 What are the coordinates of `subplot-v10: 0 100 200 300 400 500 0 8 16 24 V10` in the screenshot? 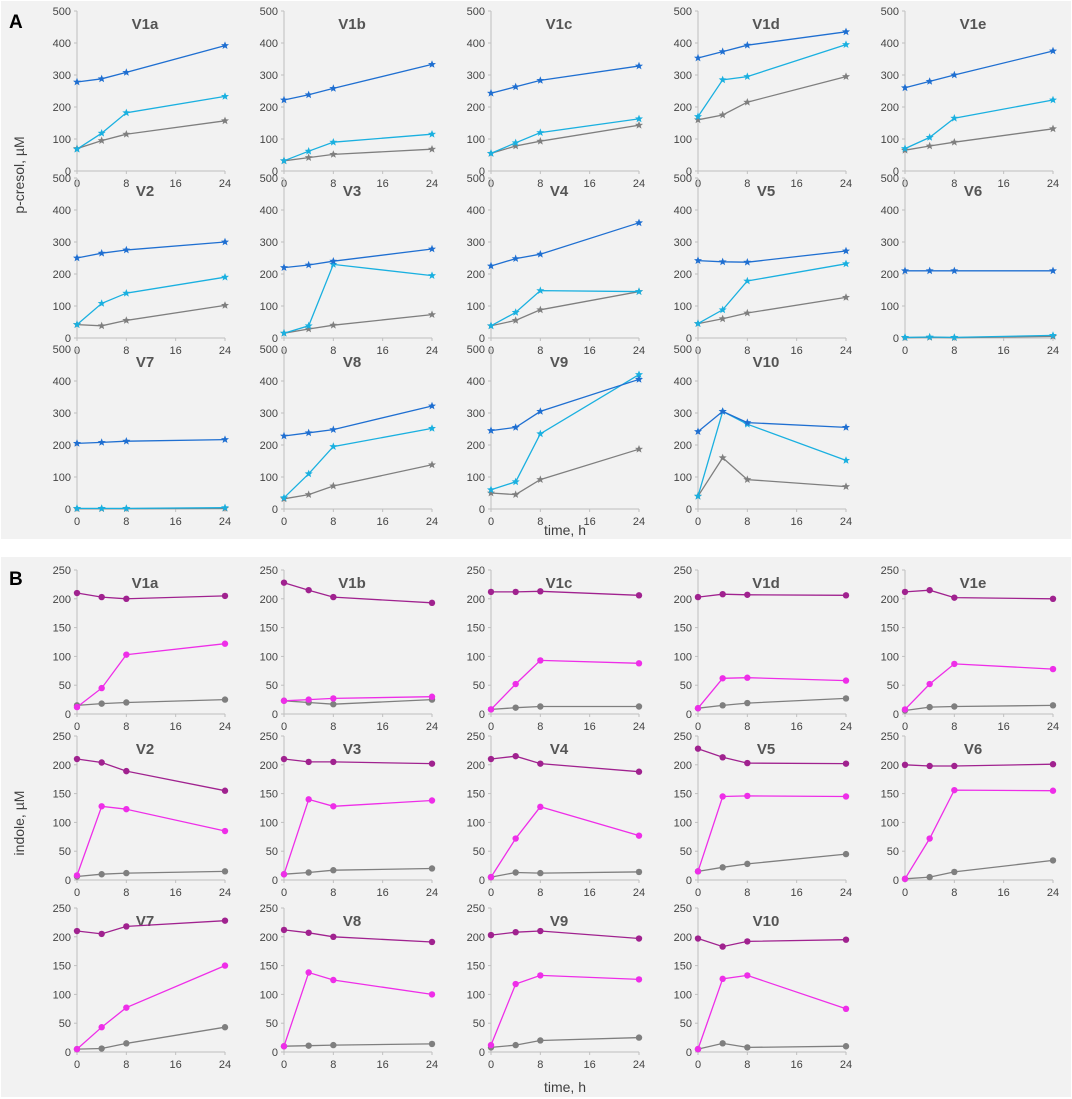 It's located at (763, 436).